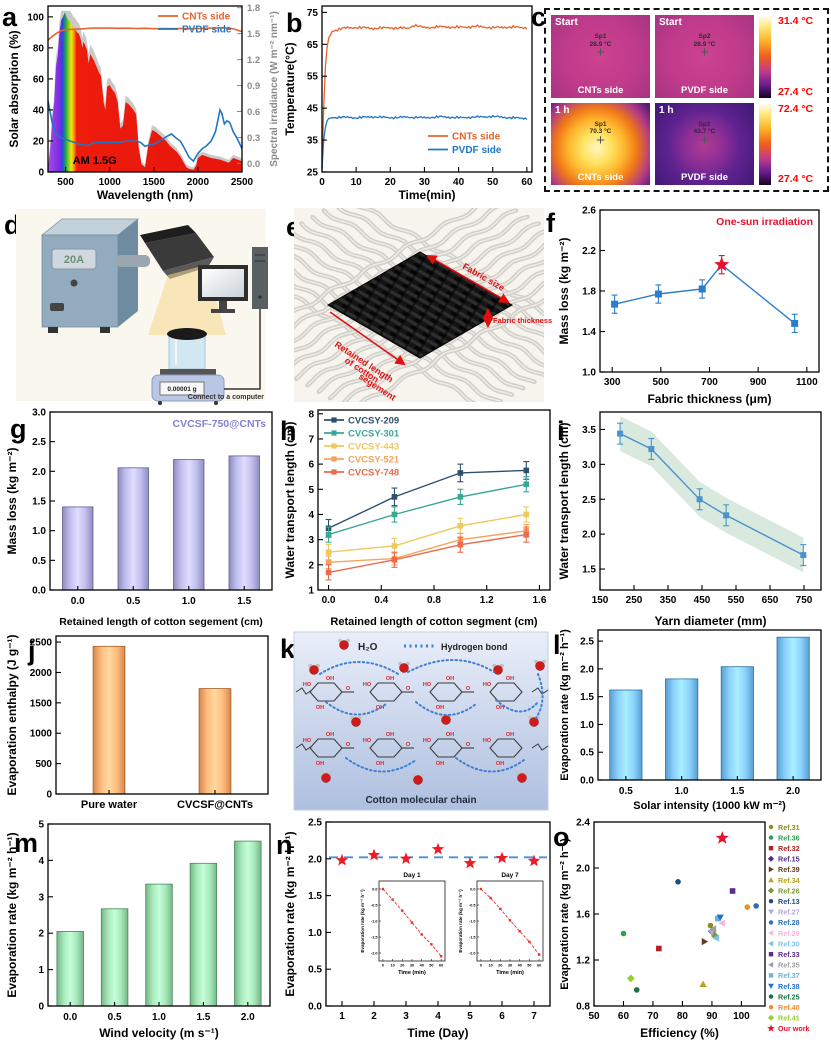 The height and width of the screenshot is (1042, 831). Describe the element at coordinates (666, 110) in the screenshot. I see `time-label: 1 h` at that location.